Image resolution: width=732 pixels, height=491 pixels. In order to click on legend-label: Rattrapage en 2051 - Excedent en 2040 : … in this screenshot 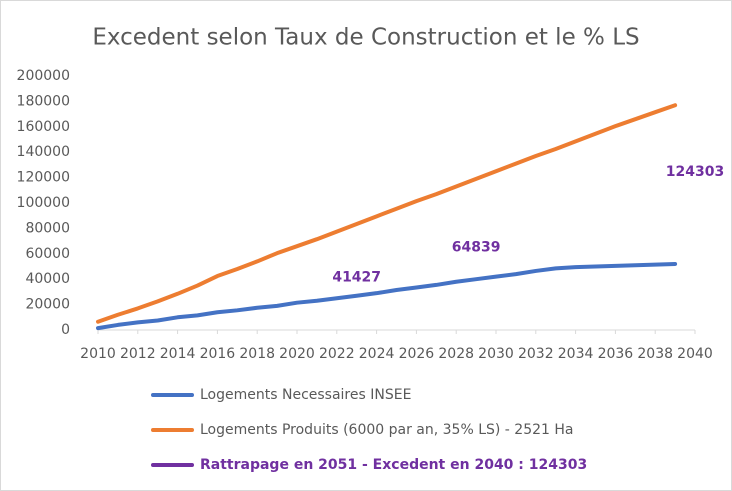, I will do `click(393, 465)`.